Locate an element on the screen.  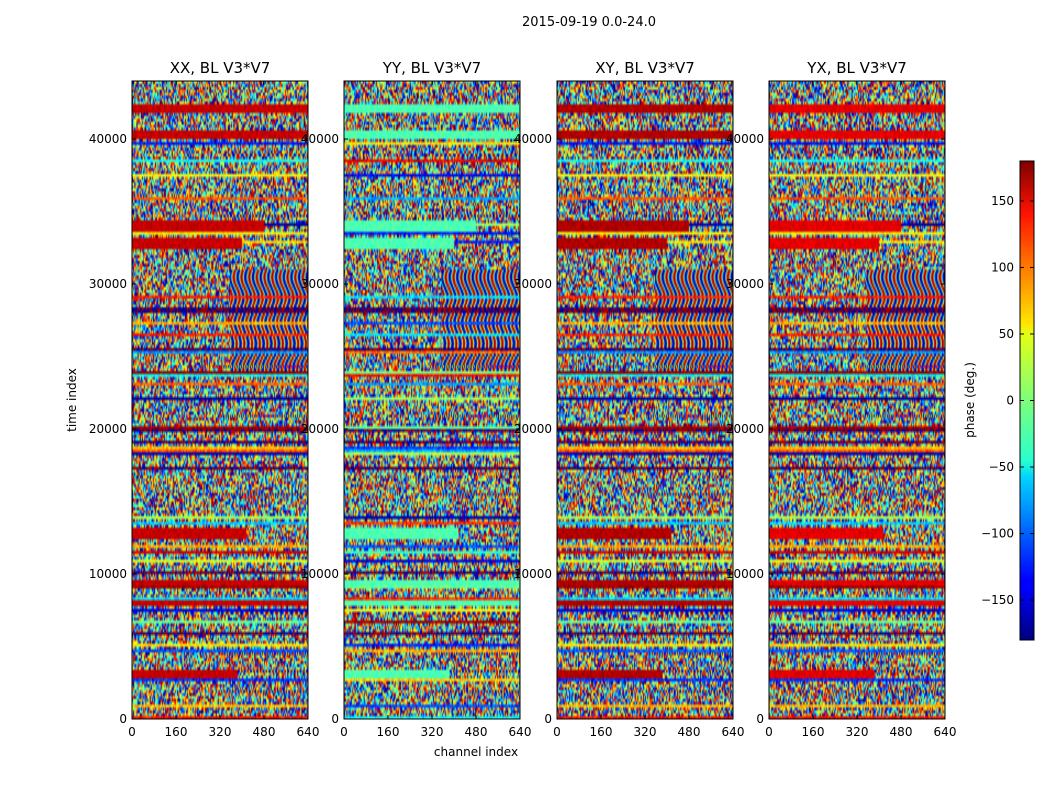
y-axis-label: time index is located at coordinates (72, 400).